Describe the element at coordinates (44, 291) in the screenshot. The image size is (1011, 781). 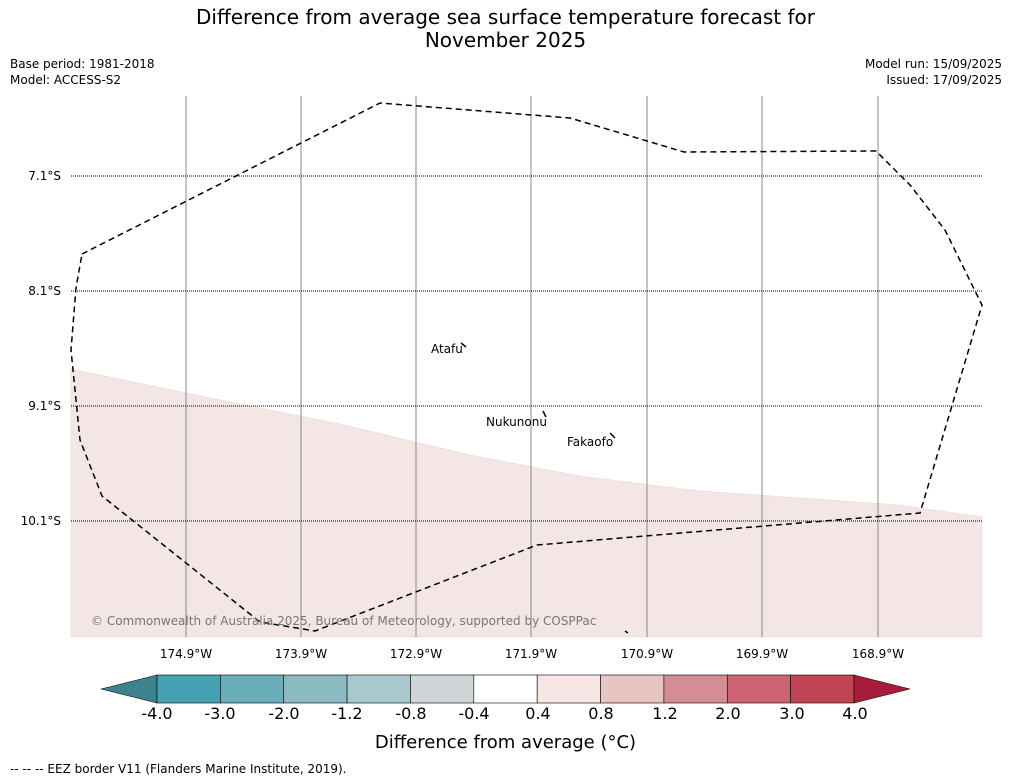
I see `lat-label: 8.1°S` at that location.